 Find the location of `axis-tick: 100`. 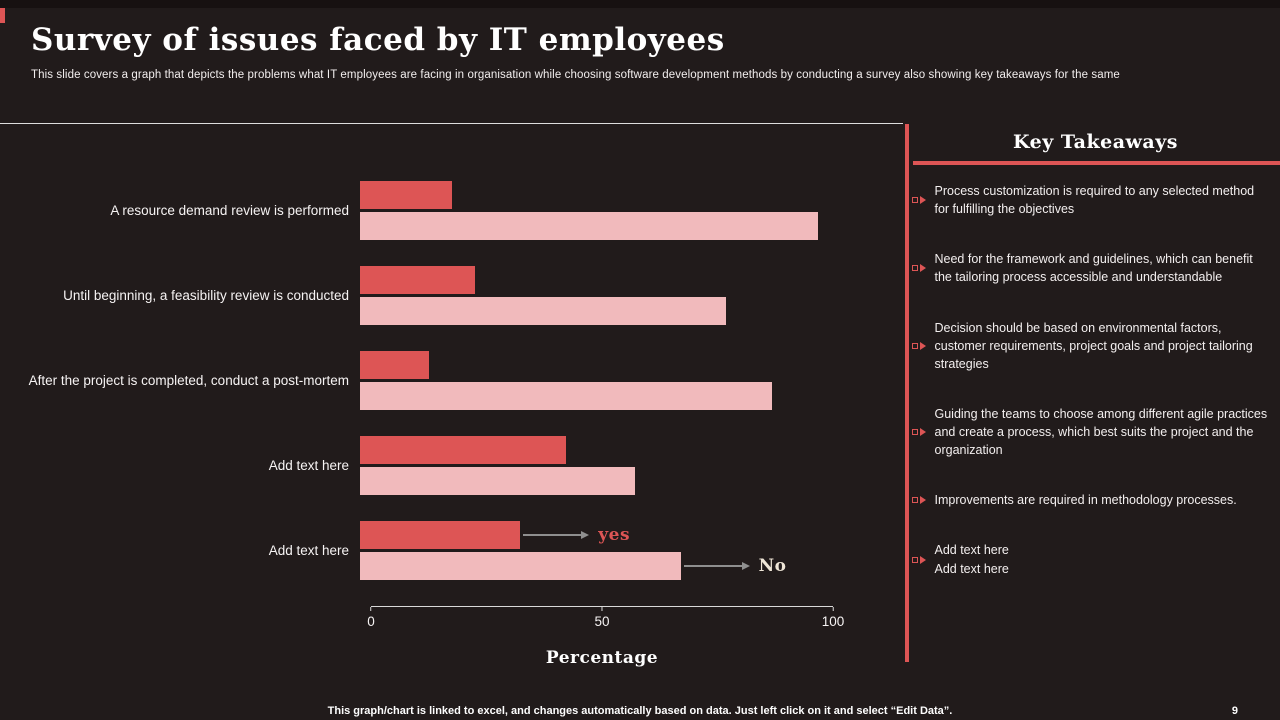

axis-tick: 100 is located at coordinates (833, 618).